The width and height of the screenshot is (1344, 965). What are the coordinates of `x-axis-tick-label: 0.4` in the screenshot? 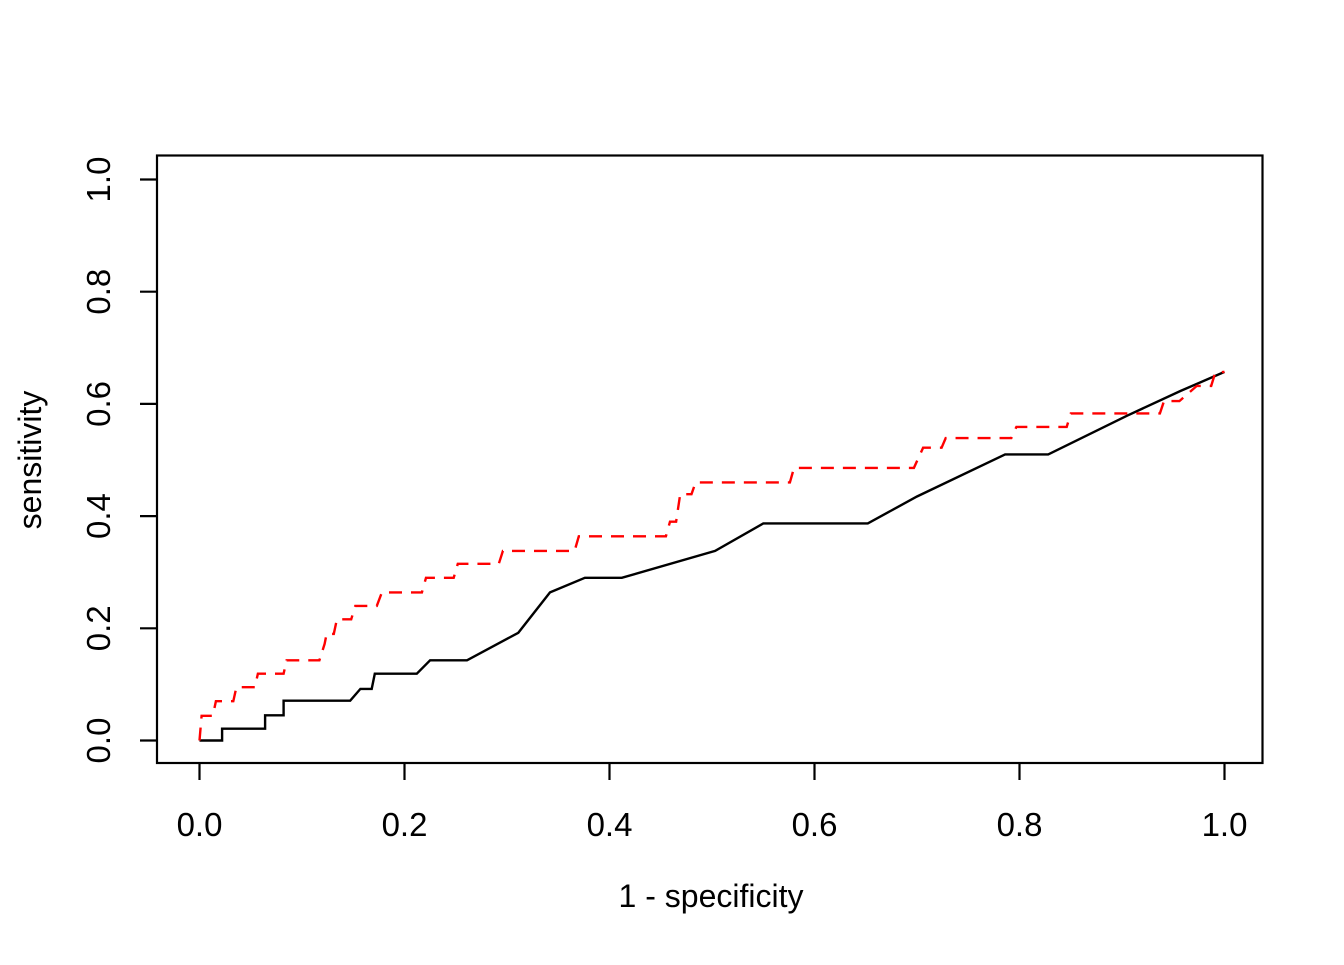 It's located at (610, 824).